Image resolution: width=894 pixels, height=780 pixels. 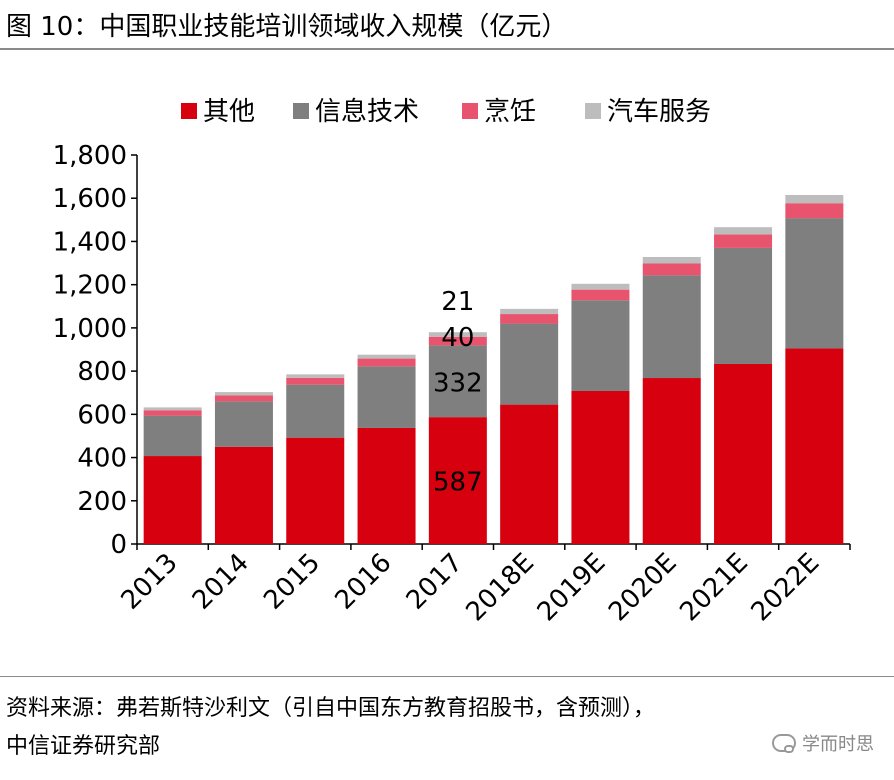 I want to click on data-label-2017-3: 21, so click(x=457, y=302).